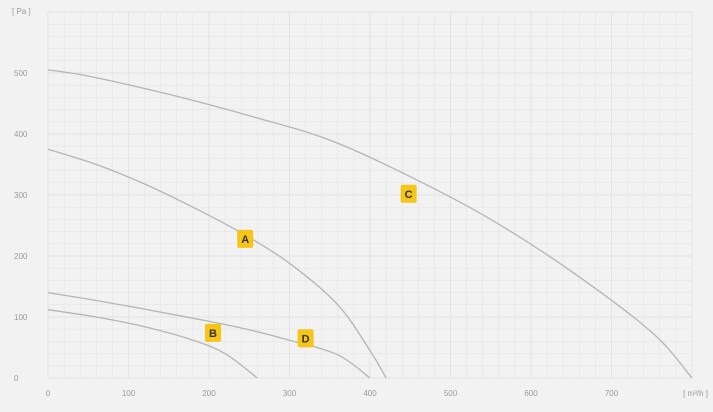 The height and width of the screenshot is (412, 713). Describe the element at coordinates (612, 393) in the screenshot. I see `x-tick-label: 700` at that location.